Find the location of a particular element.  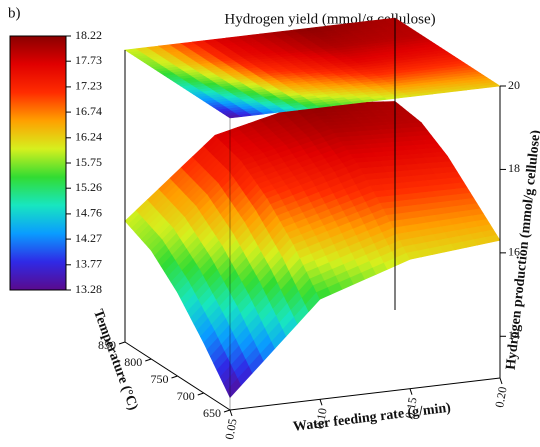

y-tick-label: 700 is located at coordinates (186, 396).